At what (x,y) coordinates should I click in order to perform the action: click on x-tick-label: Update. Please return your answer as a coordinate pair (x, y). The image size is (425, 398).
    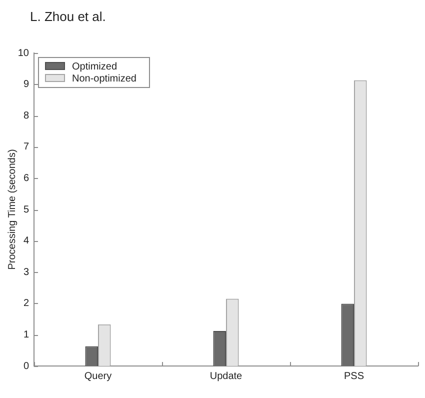
    Looking at the image, I should click on (226, 376).